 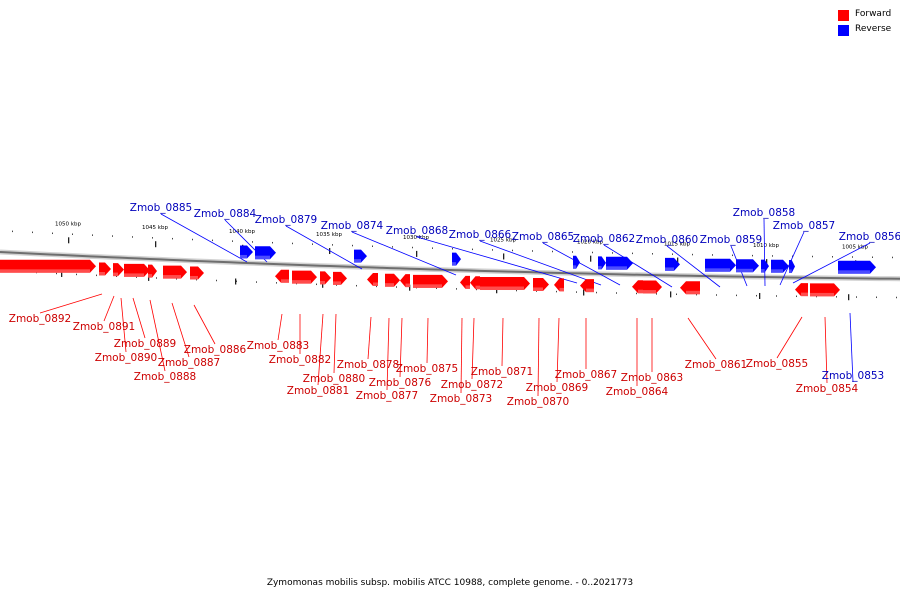 What do you see at coordinates (873, 14) in the screenshot?
I see `legend-forward-label: Forward` at bounding box center [873, 14].